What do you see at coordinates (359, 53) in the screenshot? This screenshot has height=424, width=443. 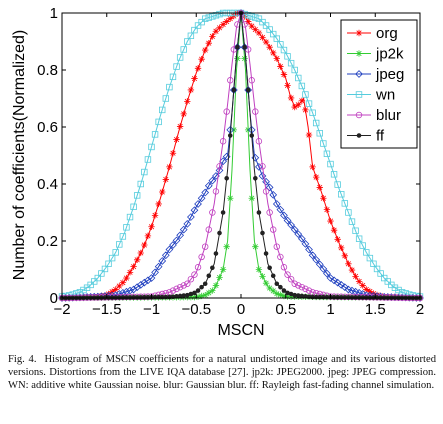 I see `legend-marker-jp2k` at bounding box center [359, 53].